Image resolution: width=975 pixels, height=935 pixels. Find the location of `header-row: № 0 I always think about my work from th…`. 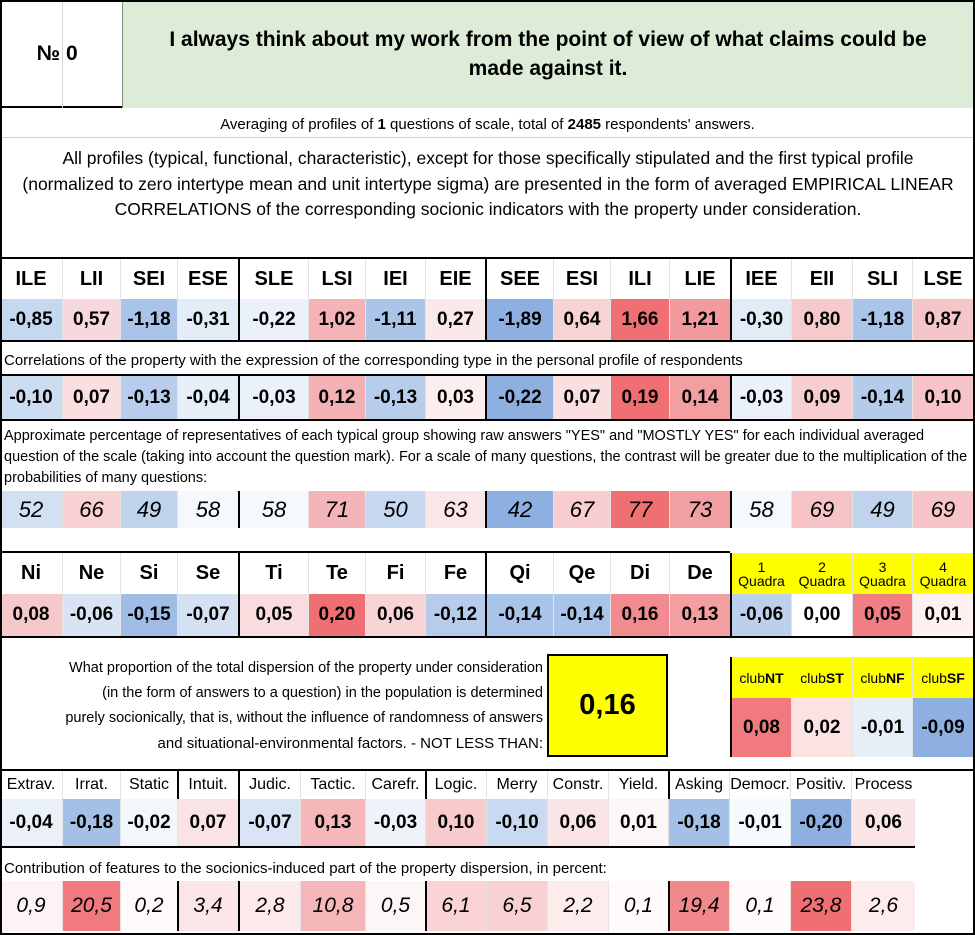

header-row: № 0 I always think about my work from th… is located at coordinates (487, 54).